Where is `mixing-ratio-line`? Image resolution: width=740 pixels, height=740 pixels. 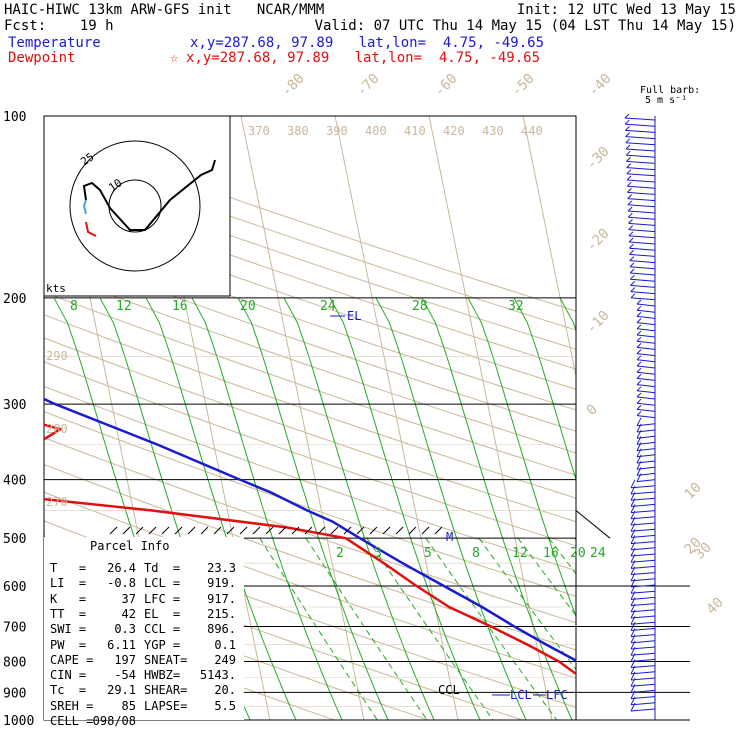 mixing-ratio-line is located at coordinates (430, 628).